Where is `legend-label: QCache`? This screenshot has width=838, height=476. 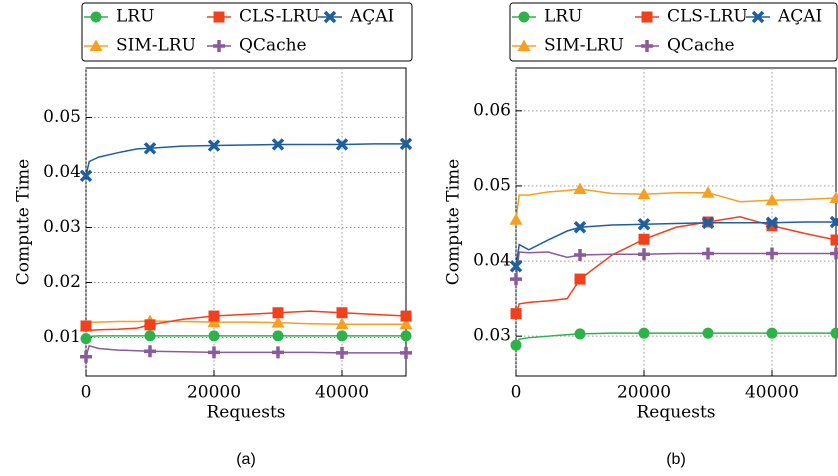 legend-label: QCache is located at coordinates (701, 46).